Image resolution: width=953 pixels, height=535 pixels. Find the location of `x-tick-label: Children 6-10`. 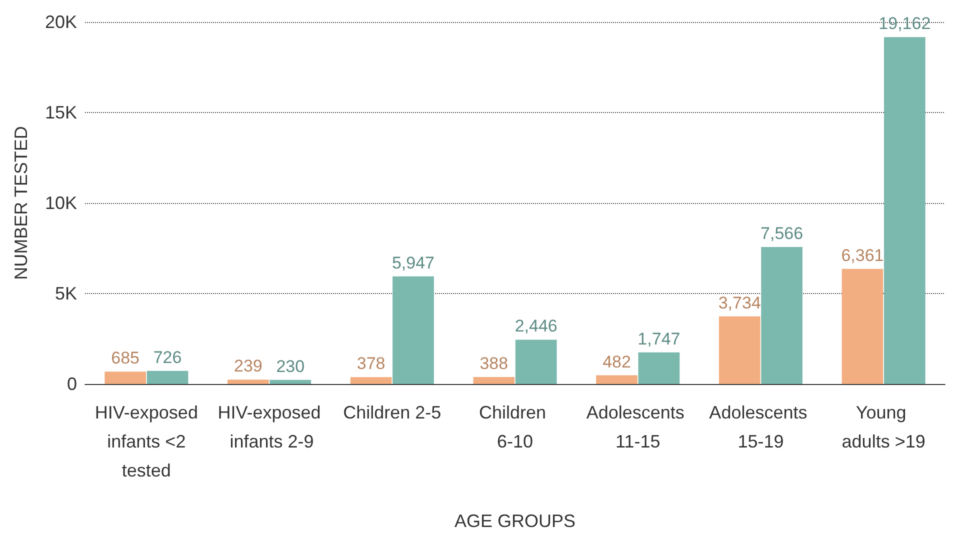

x-tick-label: Children 6-10 is located at coordinates (515, 427).